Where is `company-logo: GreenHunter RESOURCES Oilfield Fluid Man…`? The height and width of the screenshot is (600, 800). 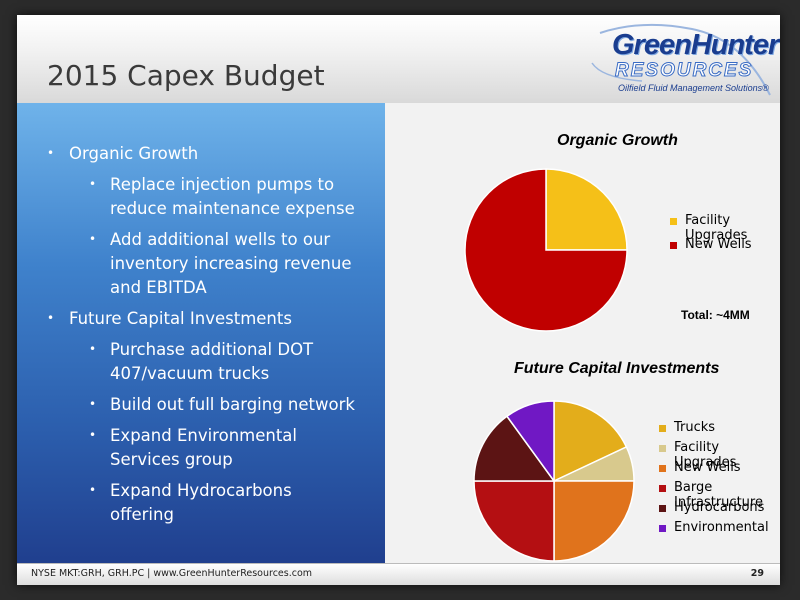 company-logo: GreenHunter RESOURCES Oilfield Fluid Man… is located at coordinates (680, 60).